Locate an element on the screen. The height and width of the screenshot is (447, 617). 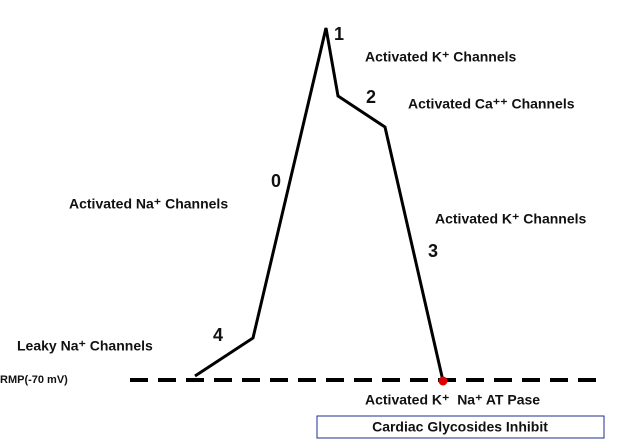
phase-label: Activated Na⁺ Channels is located at coordinates (148, 204).